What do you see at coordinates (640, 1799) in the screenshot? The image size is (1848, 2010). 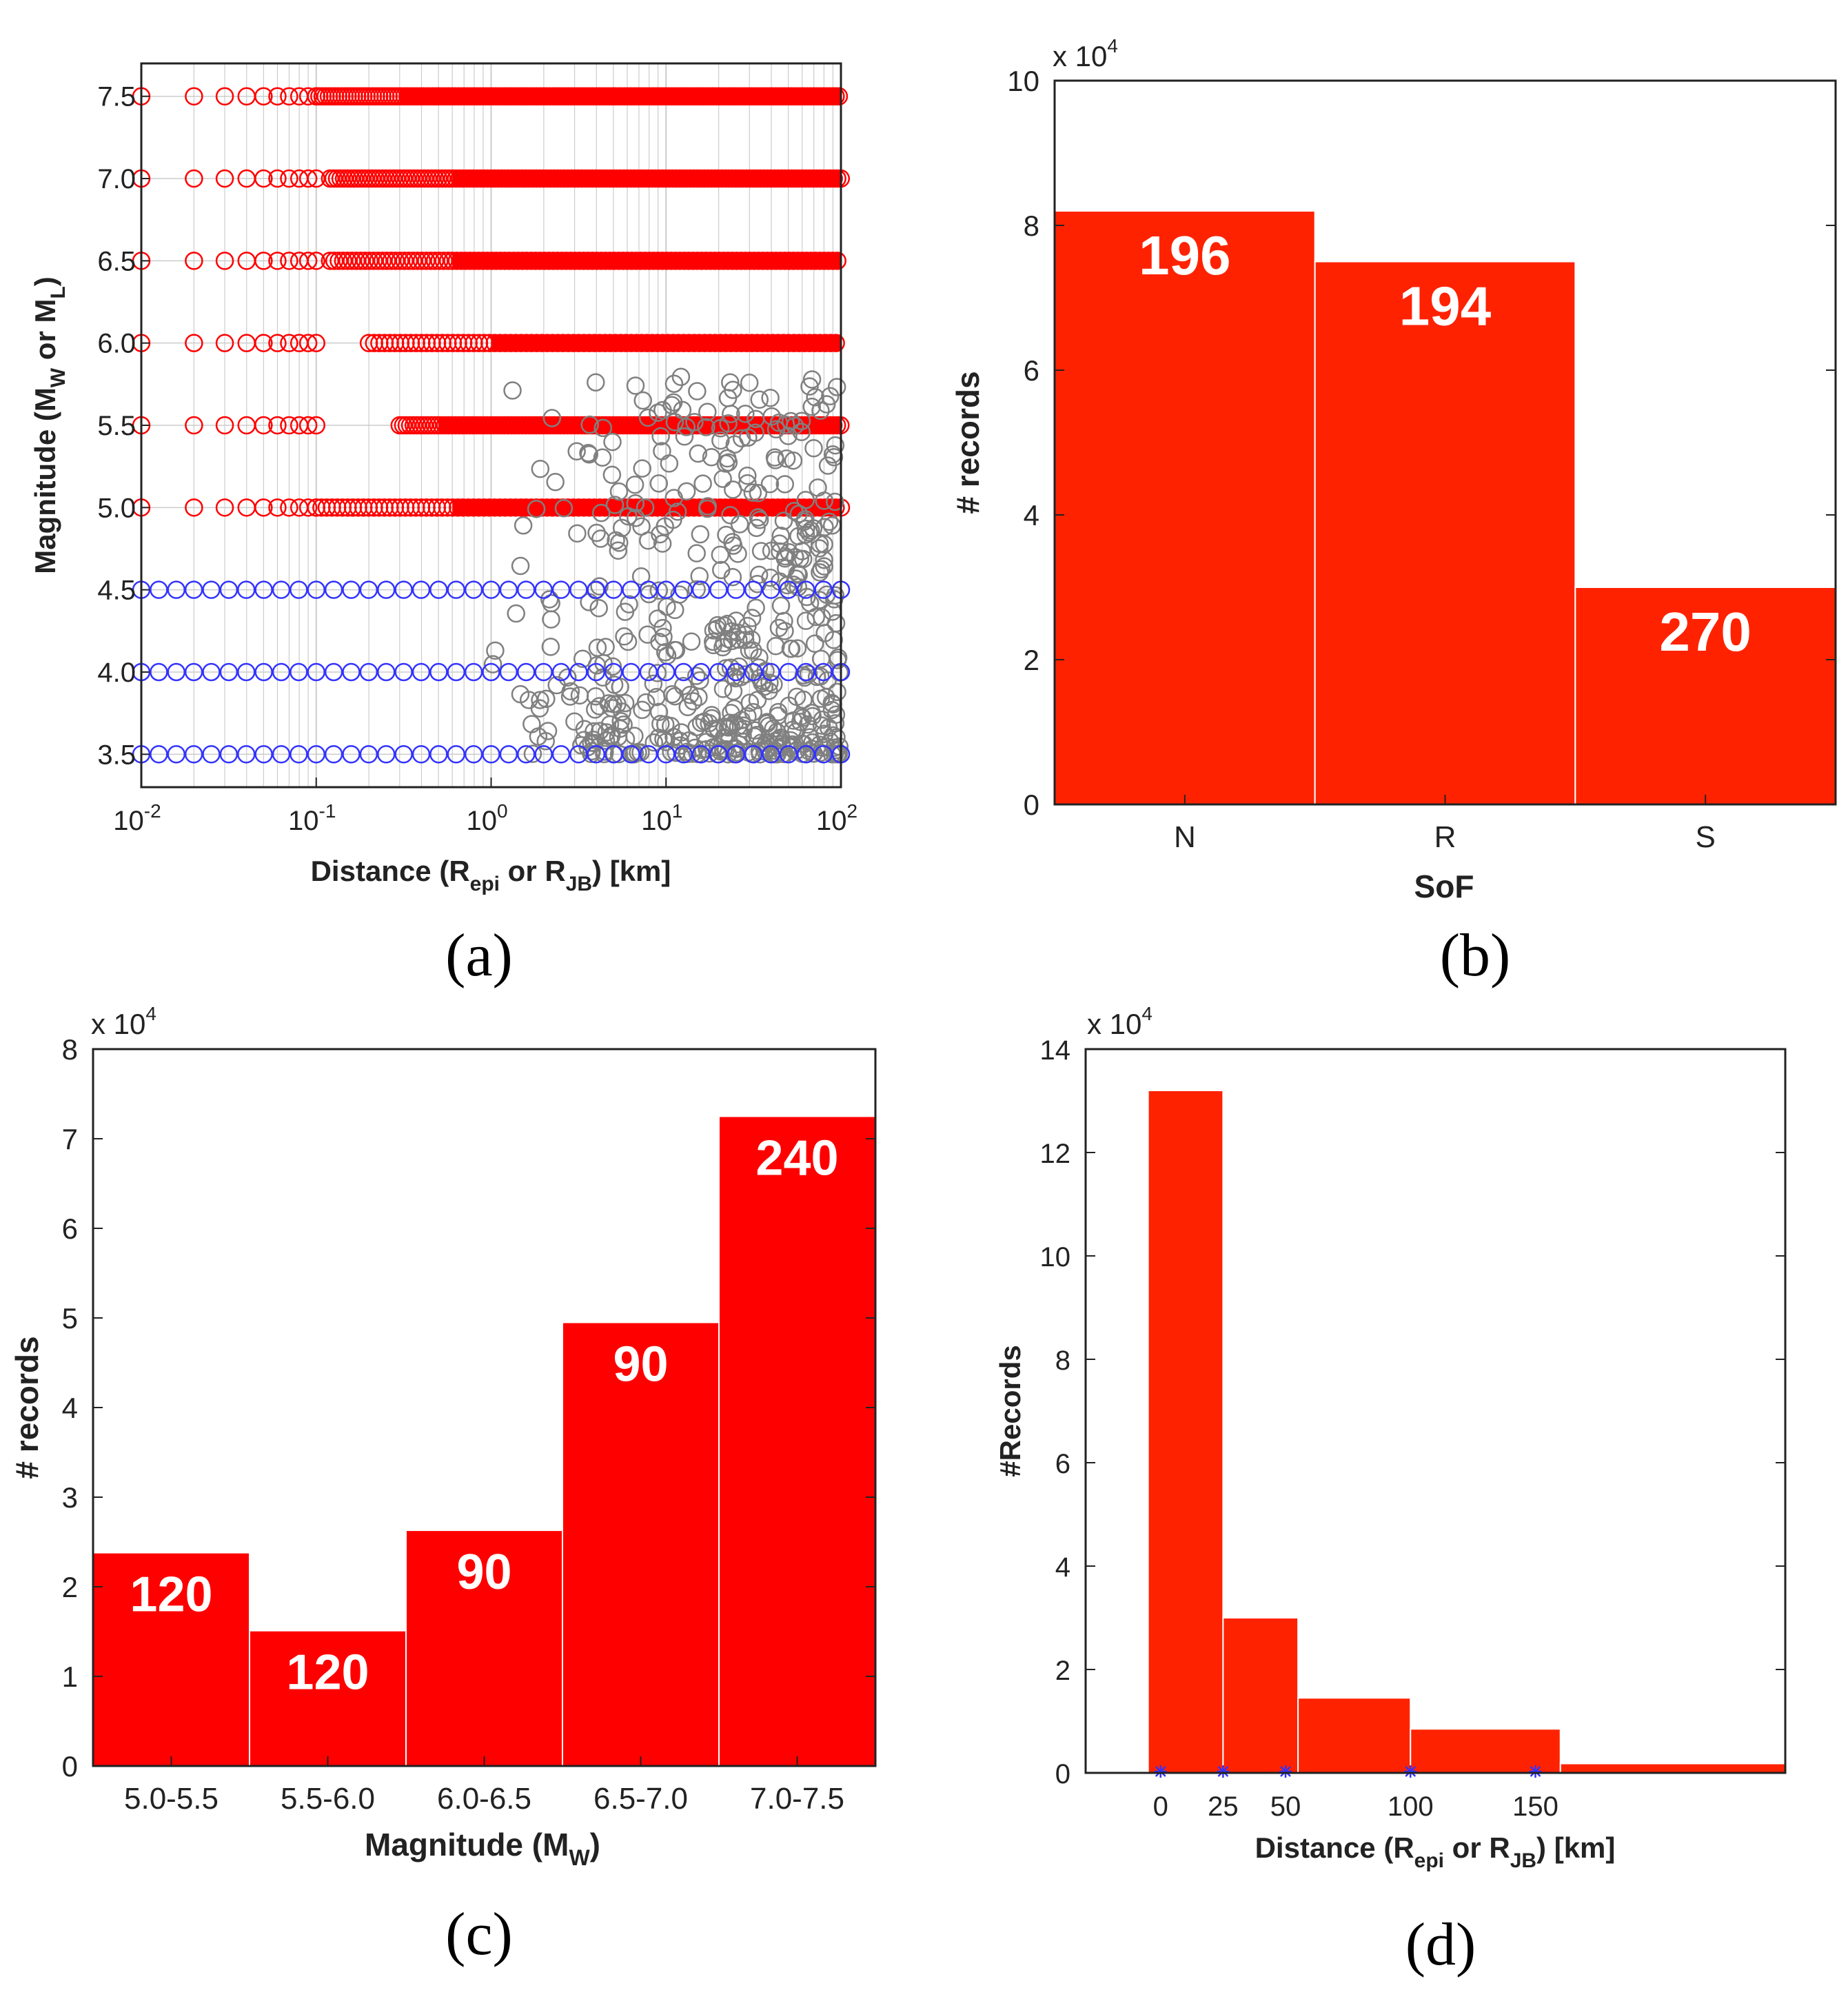 I see `c-x-tick-label: 6.5-7.0` at bounding box center [640, 1799].